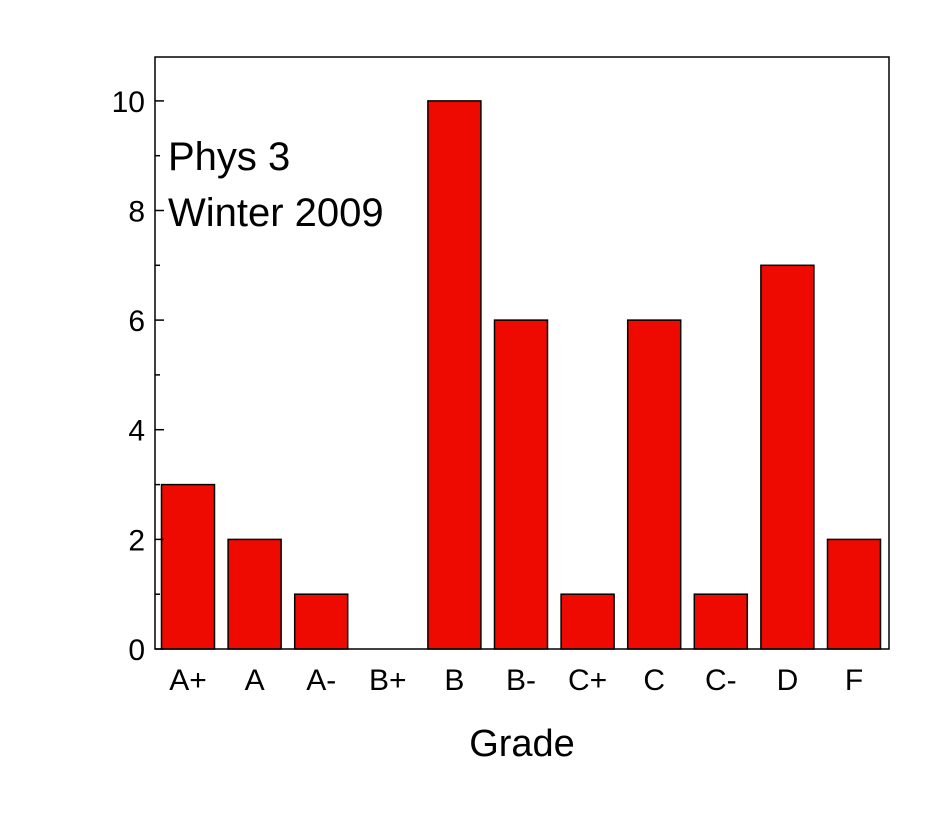 This screenshot has width=944, height=824. Describe the element at coordinates (721, 621) in the screenshot. I see `bar-C-` at that location.